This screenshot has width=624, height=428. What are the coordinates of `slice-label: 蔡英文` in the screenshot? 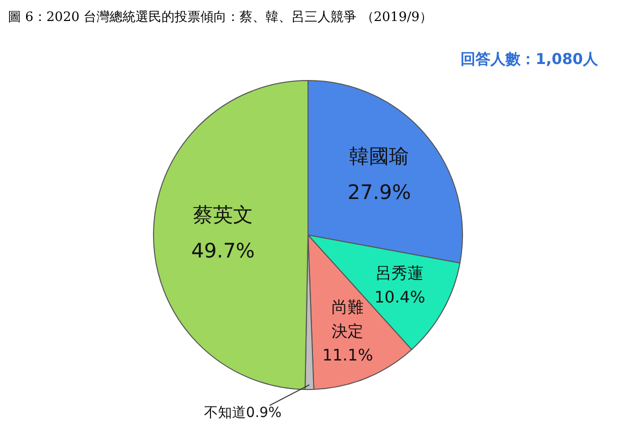 It's located at (223, 214).